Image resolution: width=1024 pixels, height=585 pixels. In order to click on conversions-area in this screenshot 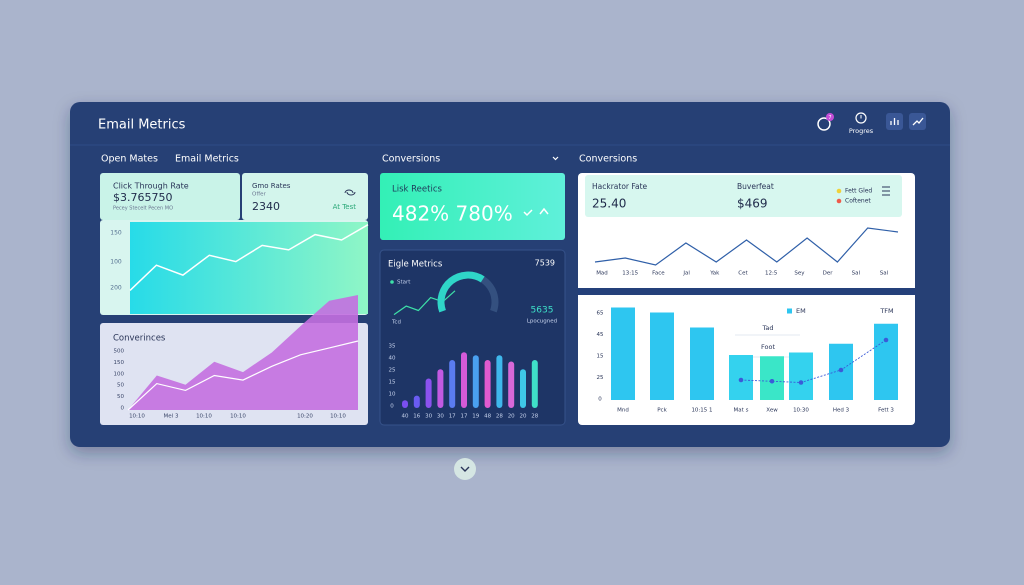, I will do `click(243, 352)`.